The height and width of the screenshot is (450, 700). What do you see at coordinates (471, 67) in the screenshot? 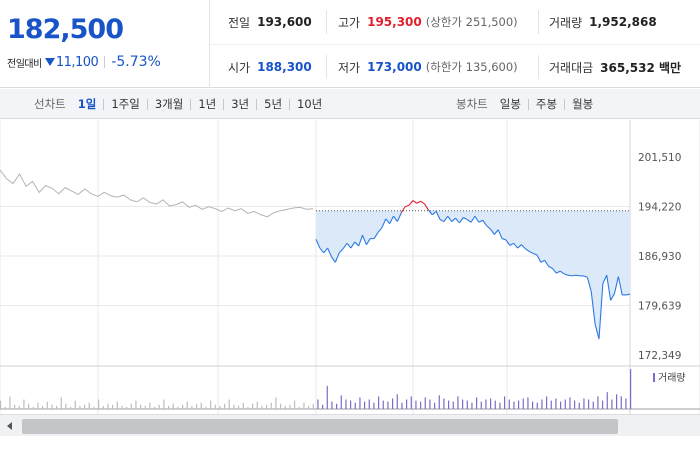
I see `lower-limit: (하한가 135,600)` at bounding box center [471, 67].